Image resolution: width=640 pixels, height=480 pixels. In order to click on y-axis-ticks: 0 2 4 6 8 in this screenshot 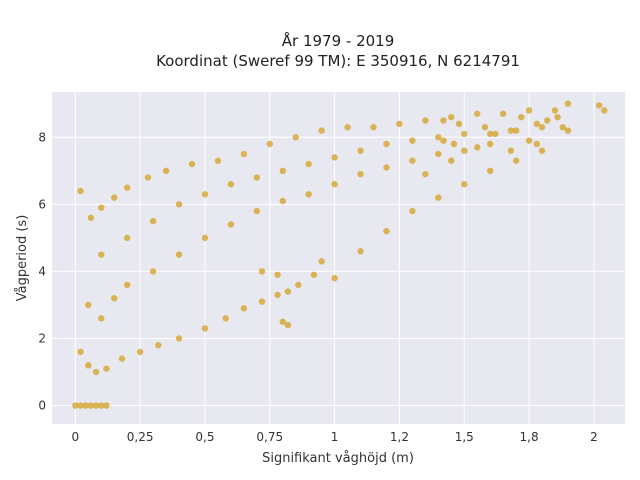, I will do `click(42, 271)`.